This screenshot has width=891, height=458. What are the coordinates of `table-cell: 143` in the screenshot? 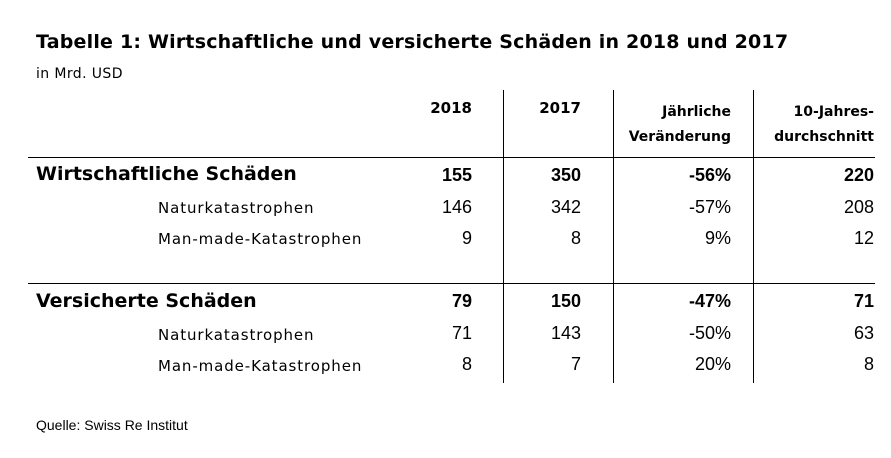 It's located at (565, 333).